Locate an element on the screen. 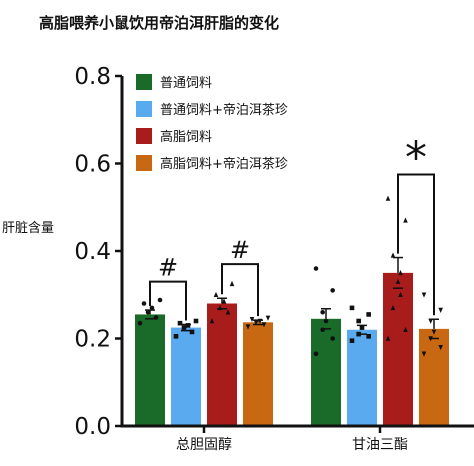 Image resolution: width=474 pixels, height=466 pixels. y-tick-label: 0.4 is located at coordinates (92, 252).